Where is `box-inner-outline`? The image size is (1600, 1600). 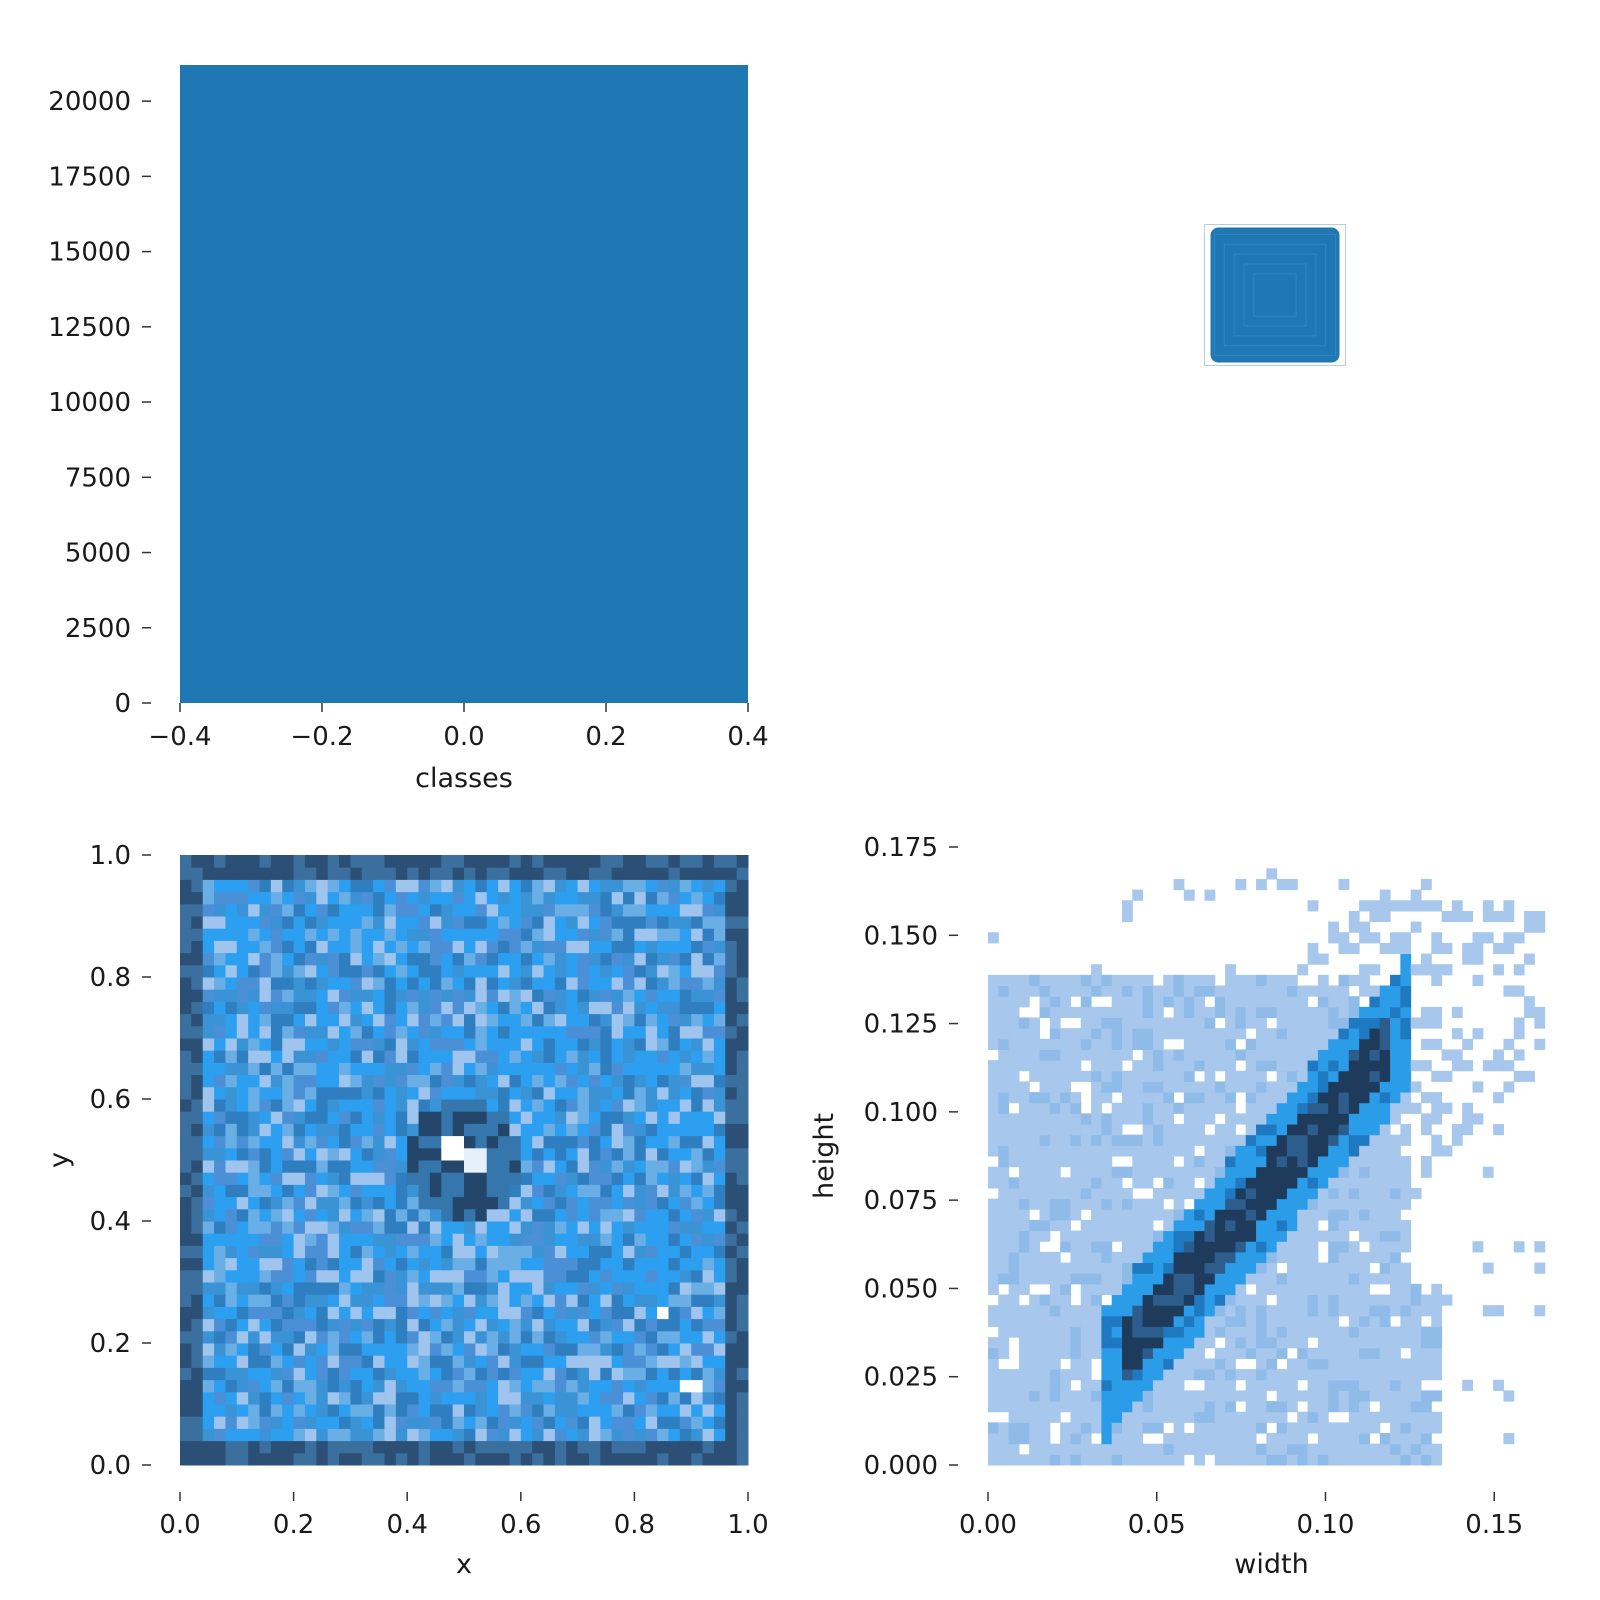
box-inner-outline is located at coordinates (1275, 295).